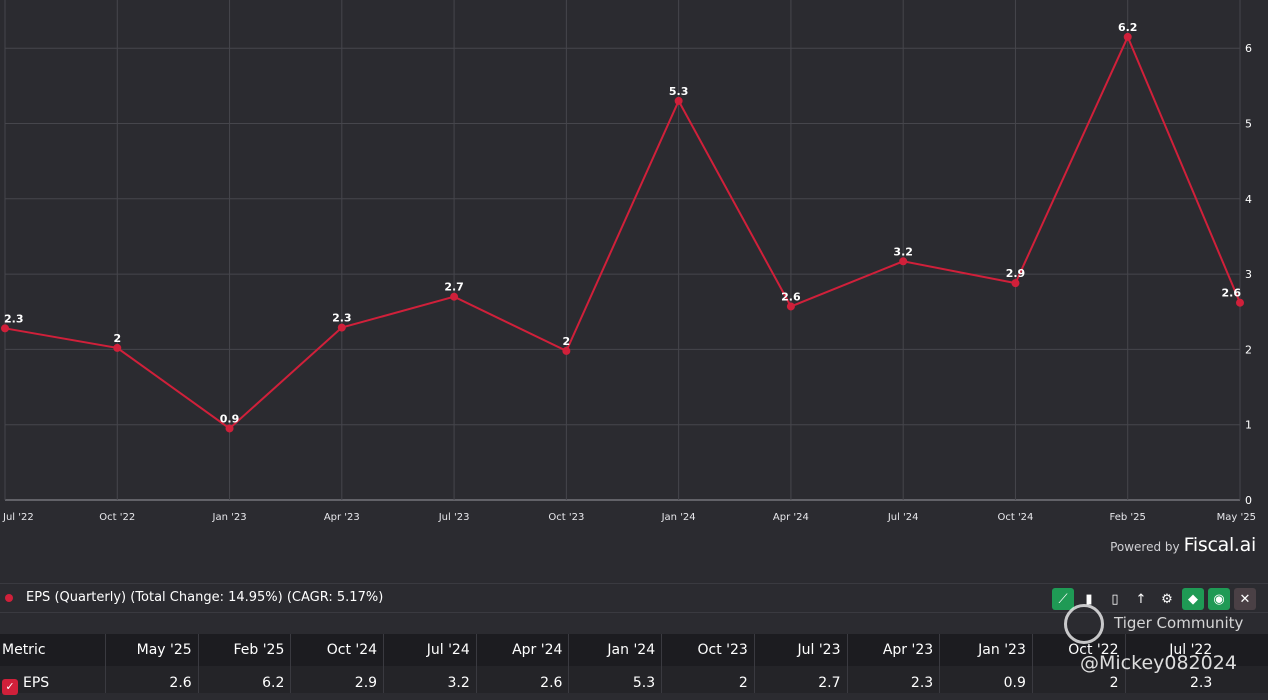  Describe the element at coordinates (791, 517) in the screenshot. I see `x-tick-label: Apr '24` at that location.